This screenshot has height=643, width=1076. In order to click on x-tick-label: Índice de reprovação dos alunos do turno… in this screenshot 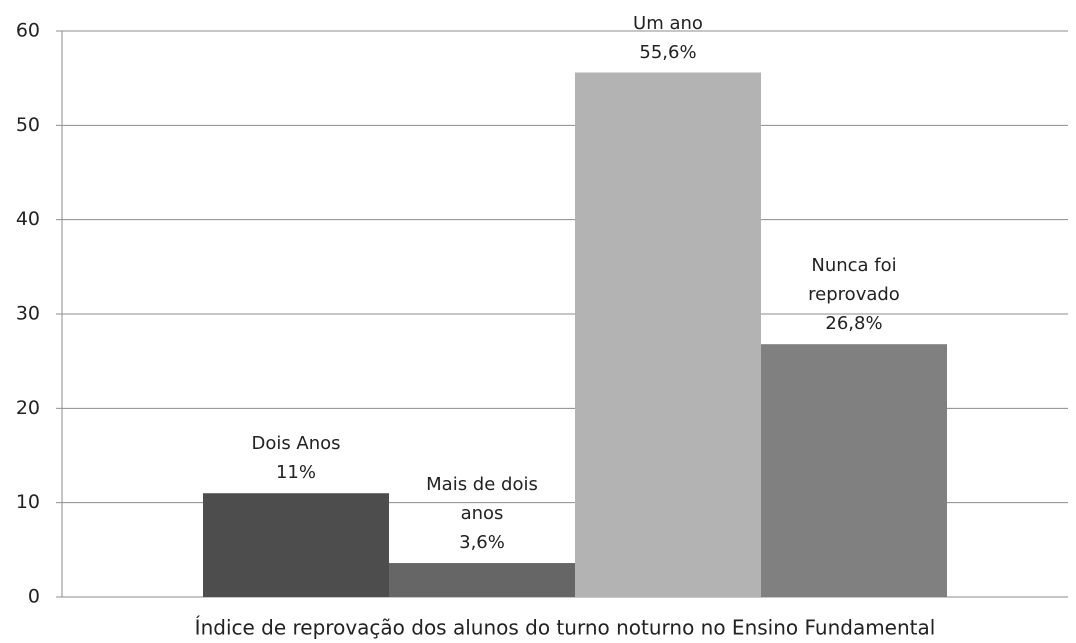, I will do `click(565, 628)`.